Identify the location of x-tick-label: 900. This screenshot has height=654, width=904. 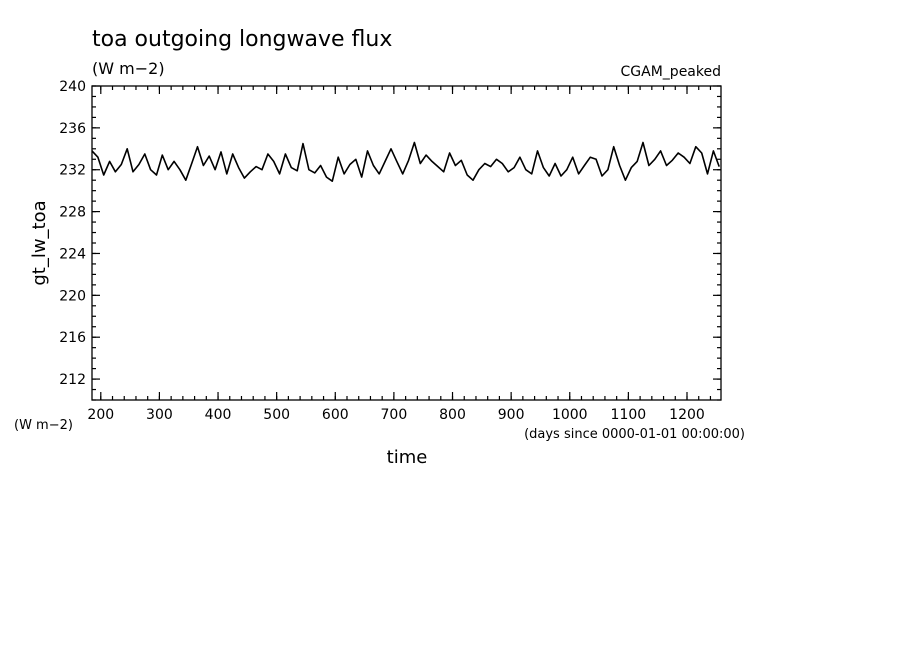
(511, 415).